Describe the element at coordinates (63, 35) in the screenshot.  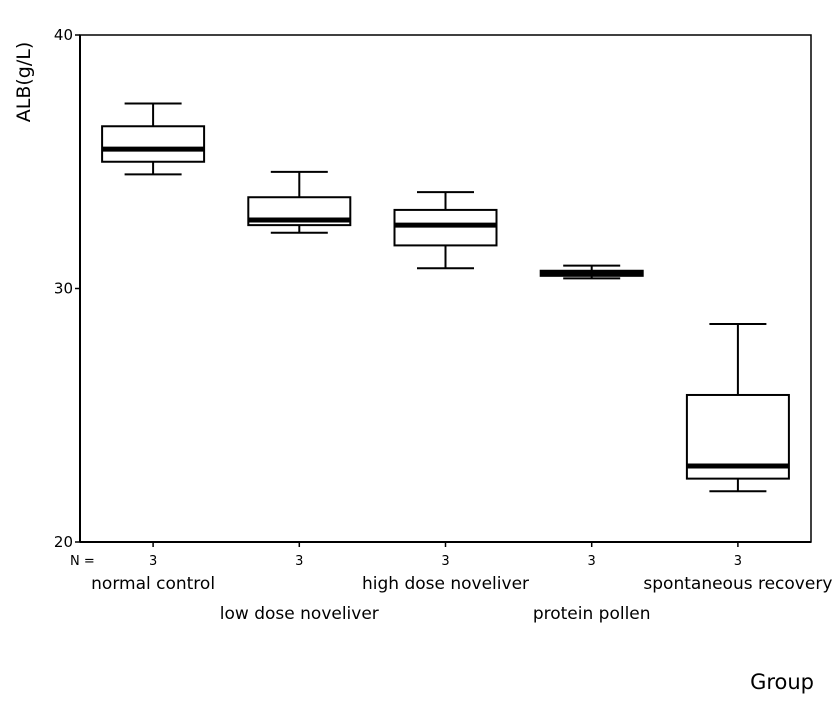
I see `y-tick-label: 40` at that location.